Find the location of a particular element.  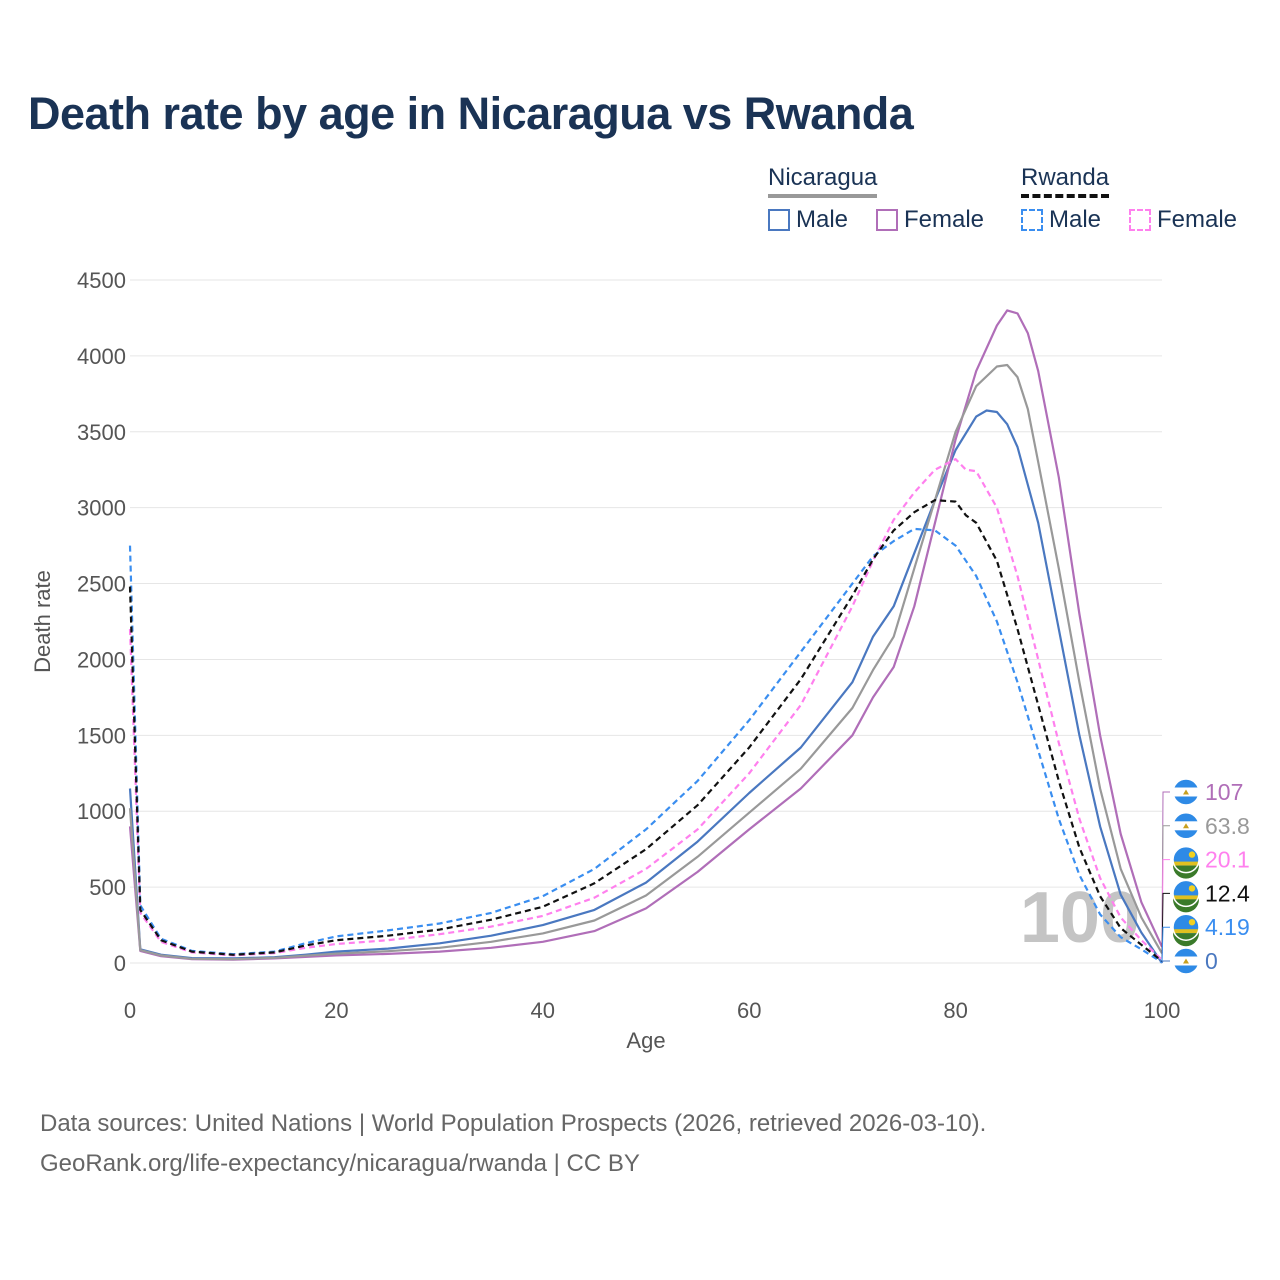

flag-icon-nicaragua-female is located at coordinates (1186, 792).